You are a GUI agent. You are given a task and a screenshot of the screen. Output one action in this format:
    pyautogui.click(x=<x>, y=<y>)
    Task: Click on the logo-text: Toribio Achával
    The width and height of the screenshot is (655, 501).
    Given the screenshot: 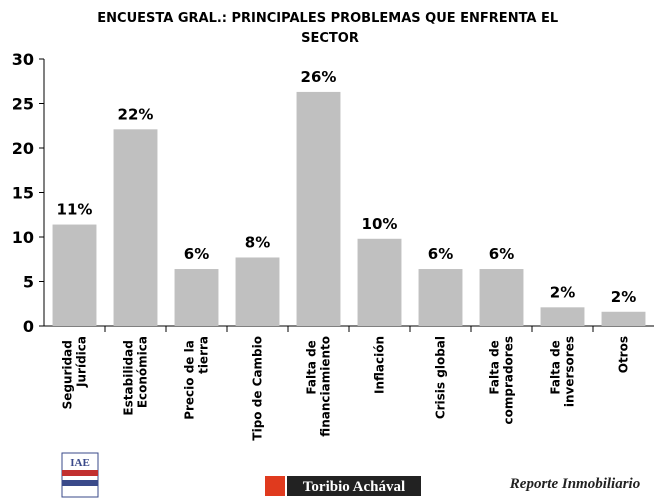 What is the action you would take?
    pyautogui.click(x=354, y=487)
    